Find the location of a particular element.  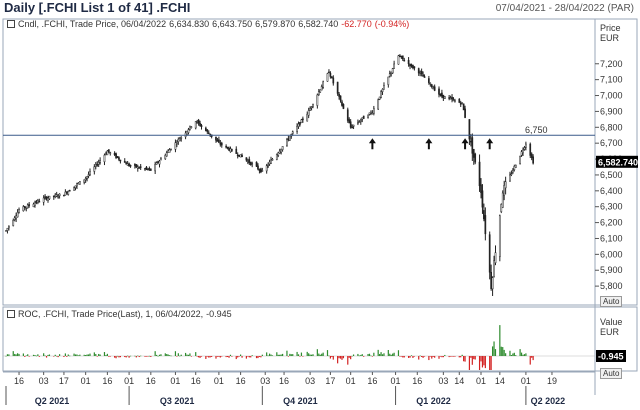

roc-axis-label: Value is located at coordinates (611, 322).